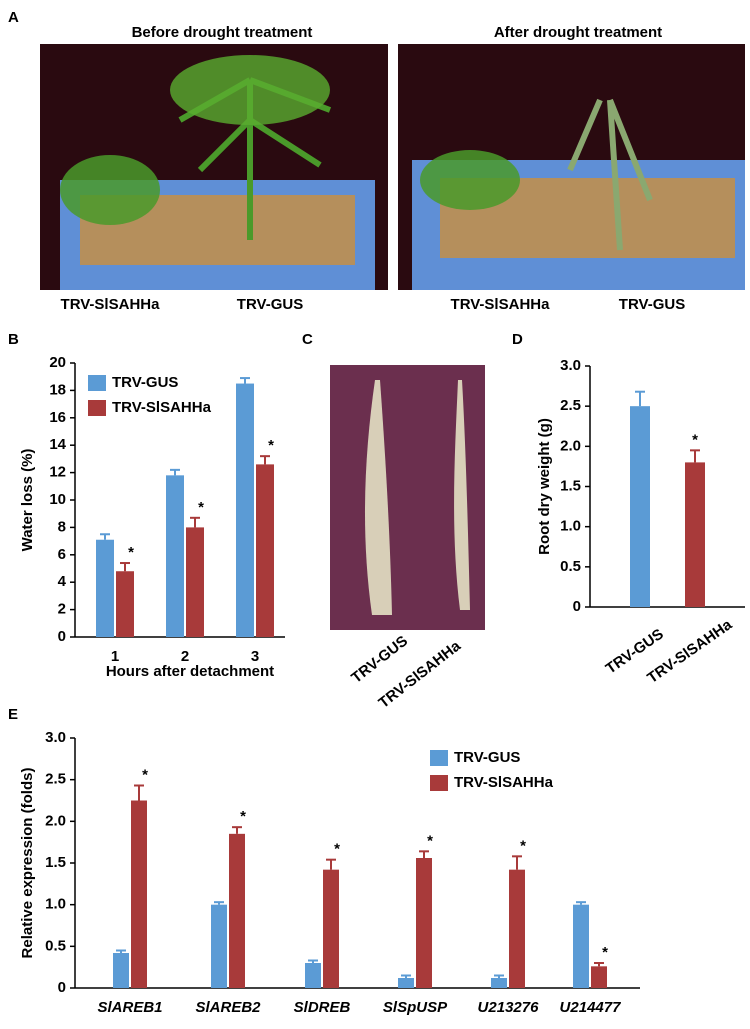 The image size is (750, 1029). What do you see at coordinates (62, 609) in the screenshot?
I see `y-tick-label: 2` at bounding box center [62, 609].